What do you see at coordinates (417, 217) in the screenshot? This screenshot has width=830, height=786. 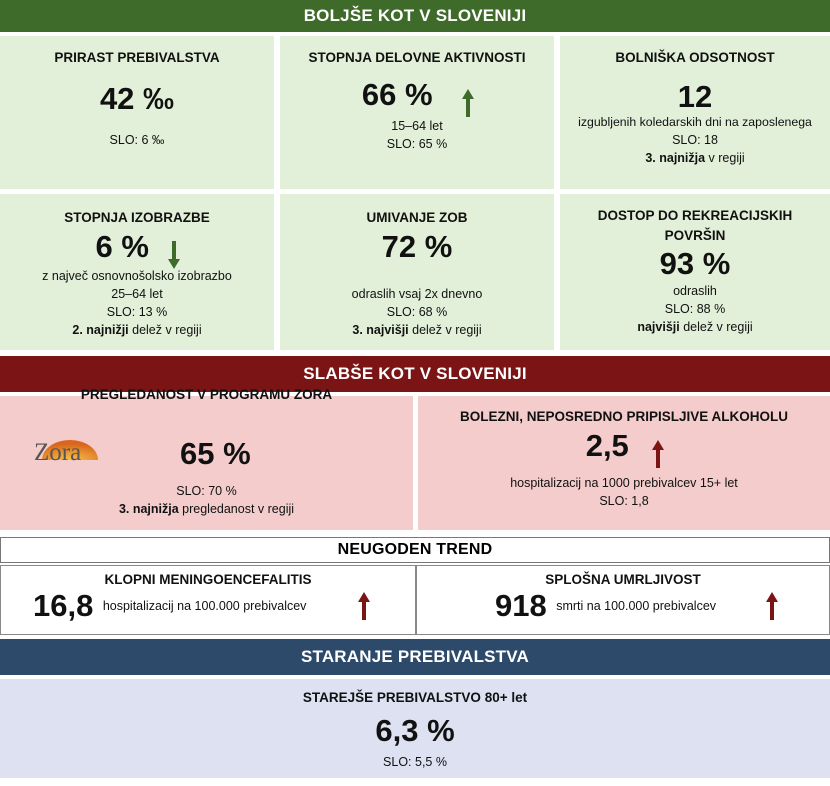 I see `card-title: UMIVANJE ZOB` at bounding box center [417, 217].